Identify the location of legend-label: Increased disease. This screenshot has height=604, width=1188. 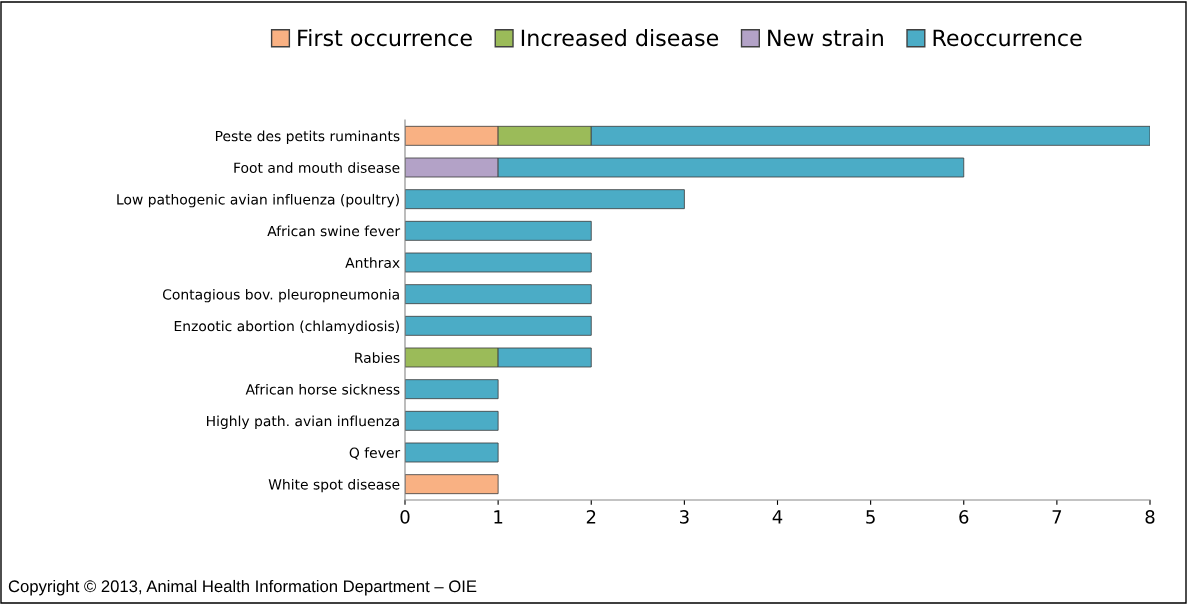
(620, 38).